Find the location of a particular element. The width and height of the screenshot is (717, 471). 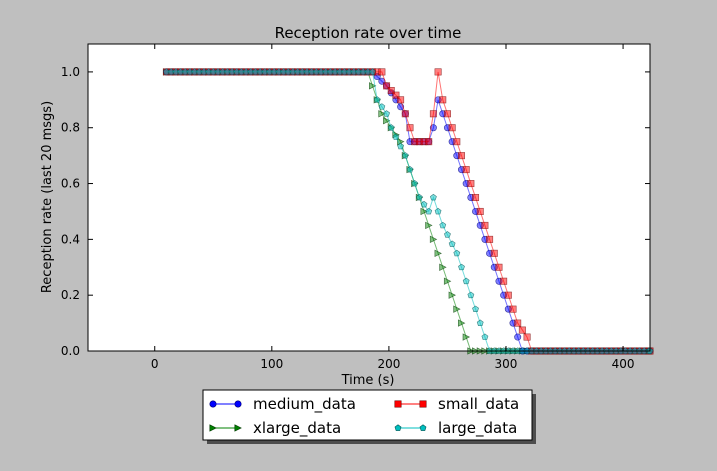

legend-label: small_data is located at coordinates (478, 404).